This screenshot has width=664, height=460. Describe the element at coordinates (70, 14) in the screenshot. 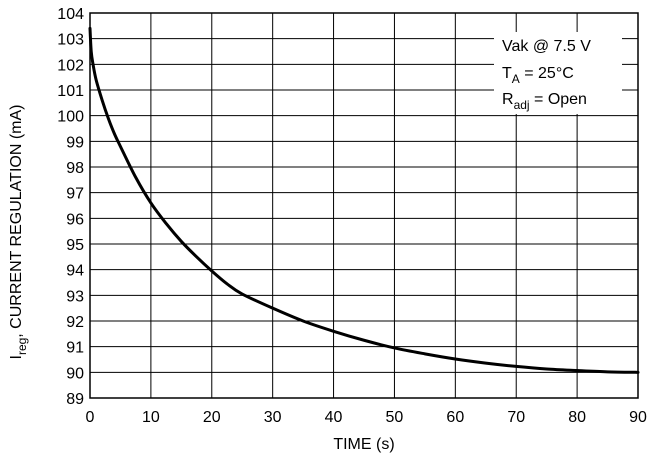

I see `y-tick-label: 104` at that location.